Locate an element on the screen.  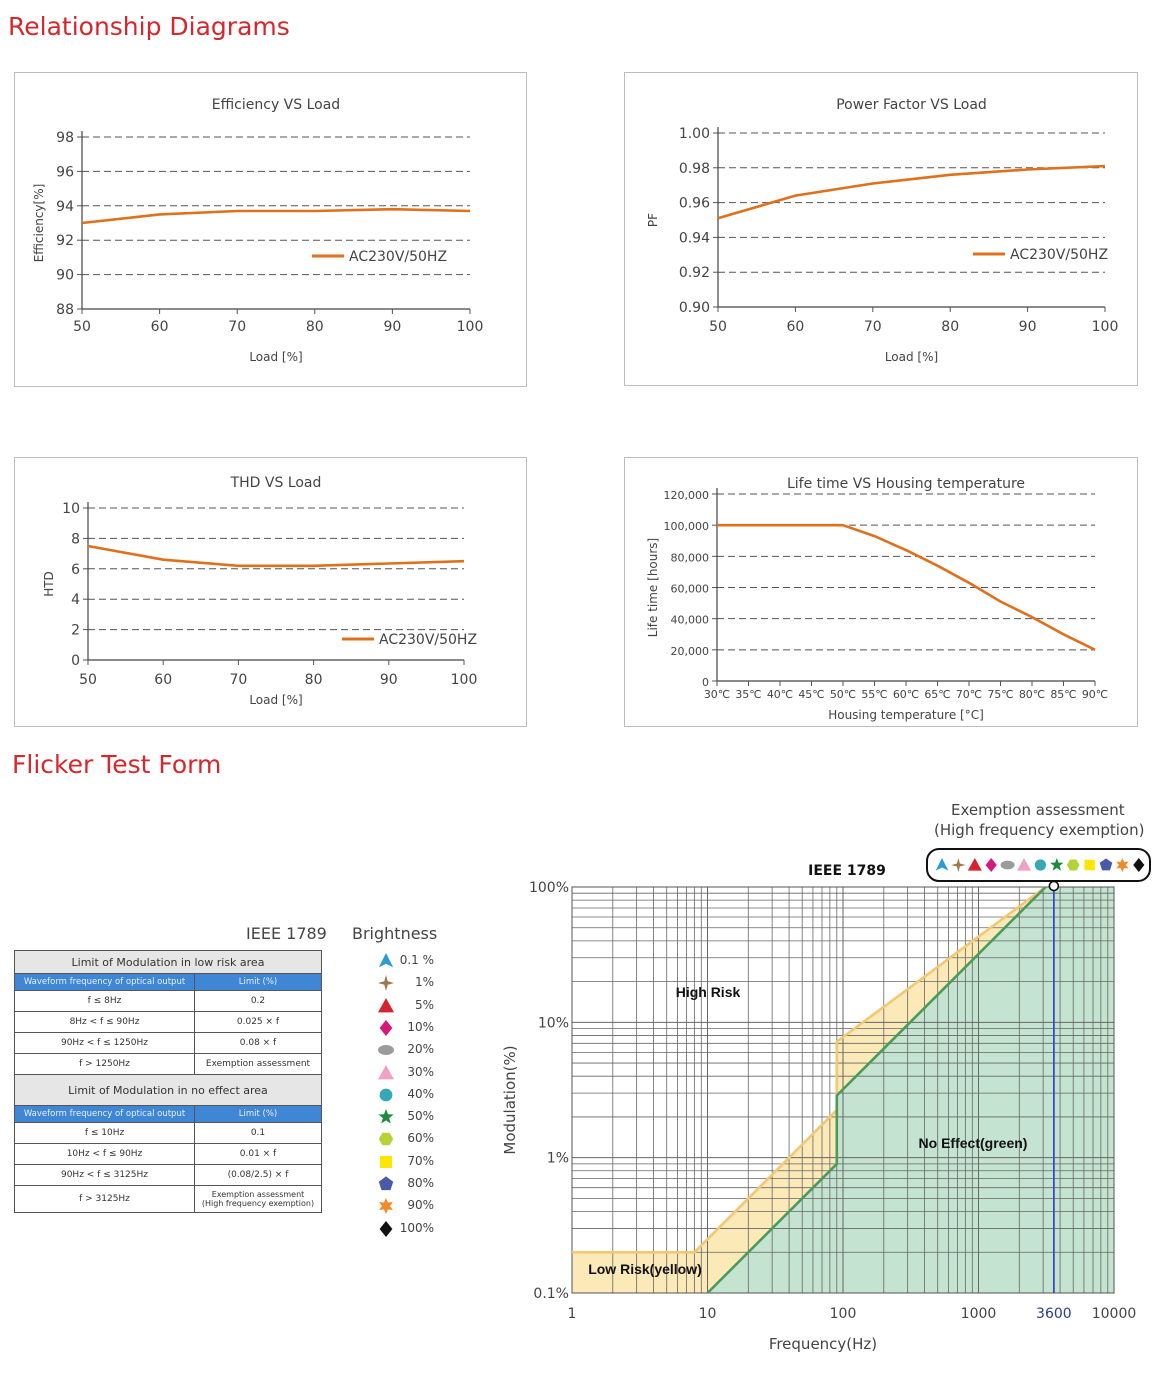
brightness-label: 10% is located at coordinates (420, 1026).